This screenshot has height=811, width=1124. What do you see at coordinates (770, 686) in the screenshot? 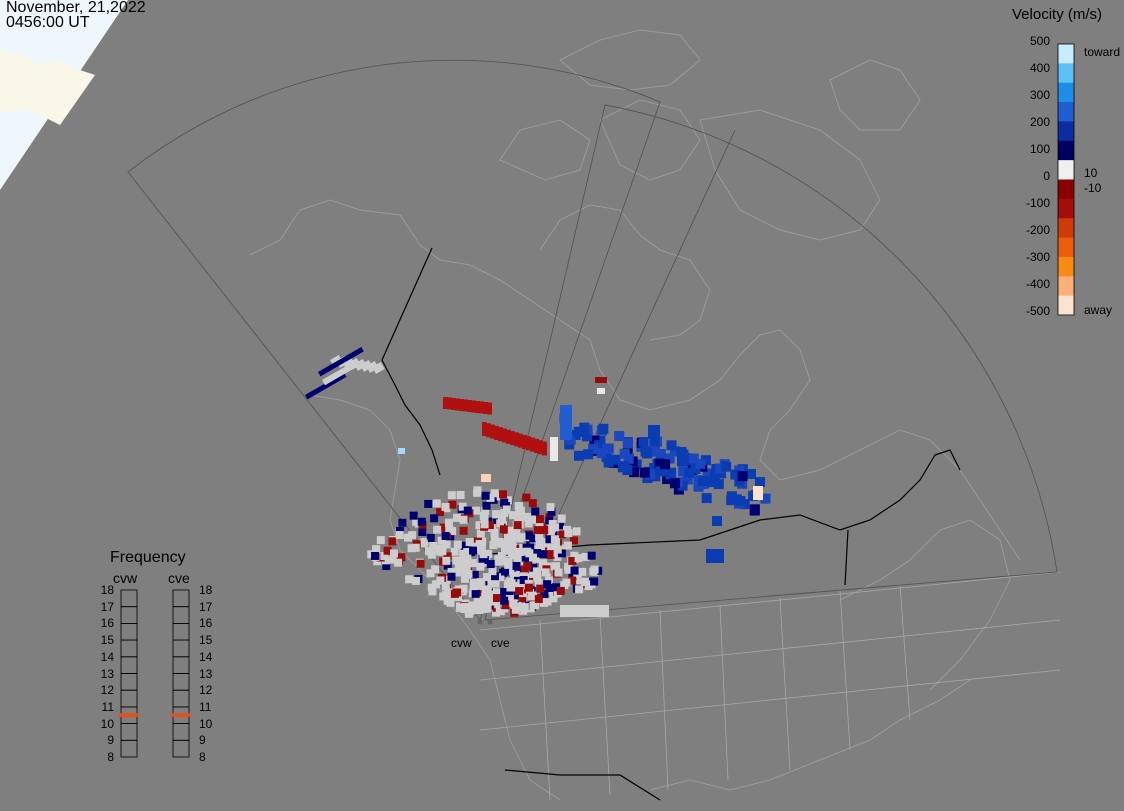
I see `borders` at bounding box center [770, 686].